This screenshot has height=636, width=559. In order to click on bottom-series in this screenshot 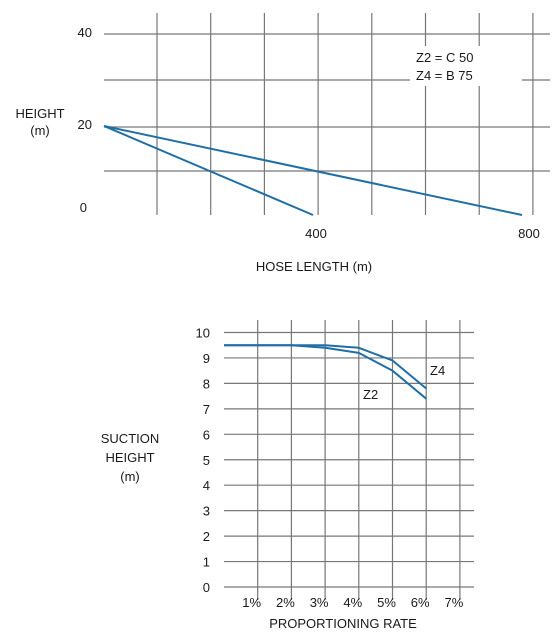, I will do `click(325, 372)`.